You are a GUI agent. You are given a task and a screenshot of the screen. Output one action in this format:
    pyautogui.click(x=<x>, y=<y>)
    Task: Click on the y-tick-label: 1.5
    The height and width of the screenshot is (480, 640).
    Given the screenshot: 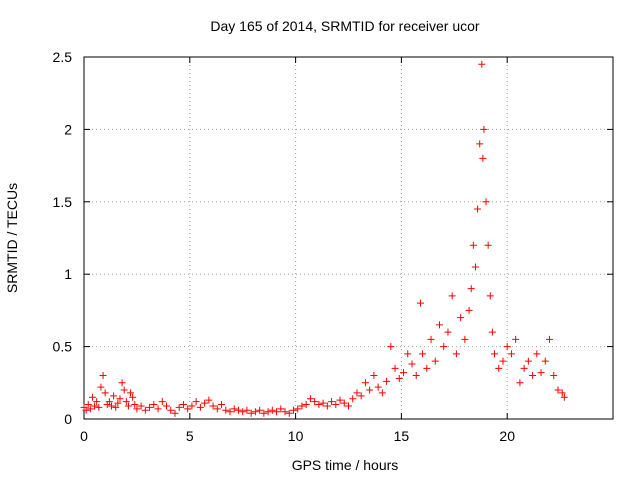 What is the action you would take?
    pyautogui.click(x=63, y=202)
    